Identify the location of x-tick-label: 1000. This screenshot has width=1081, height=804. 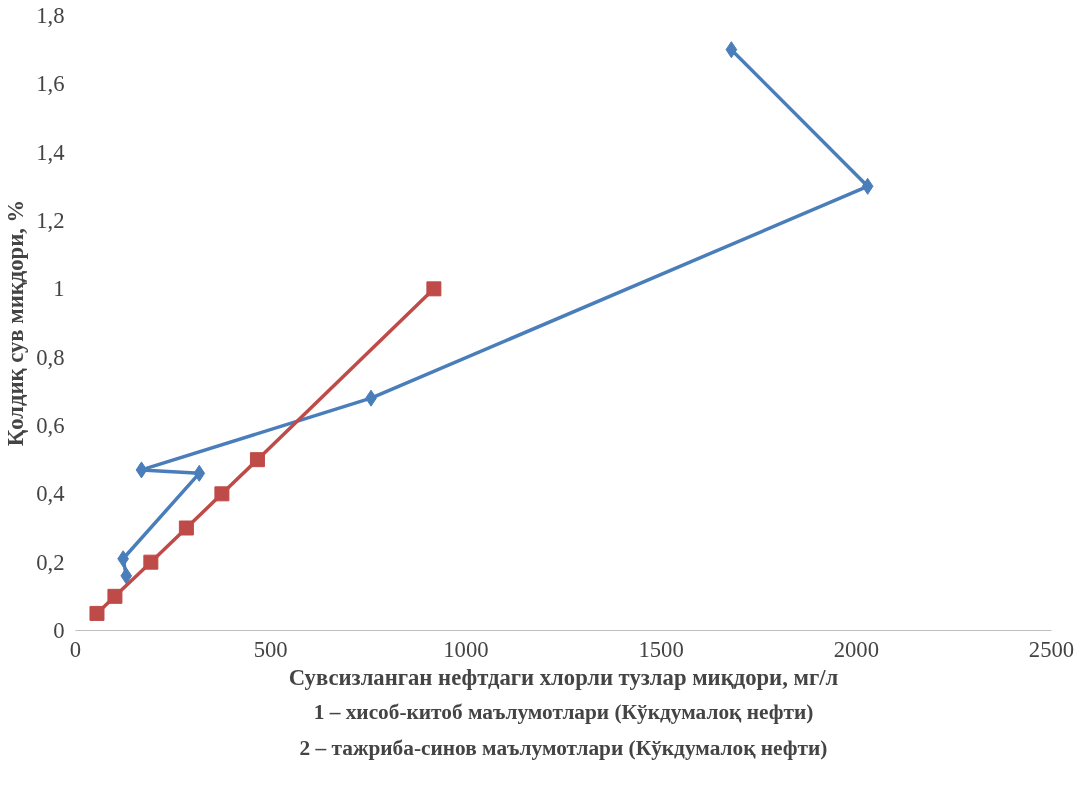
(466, 649).